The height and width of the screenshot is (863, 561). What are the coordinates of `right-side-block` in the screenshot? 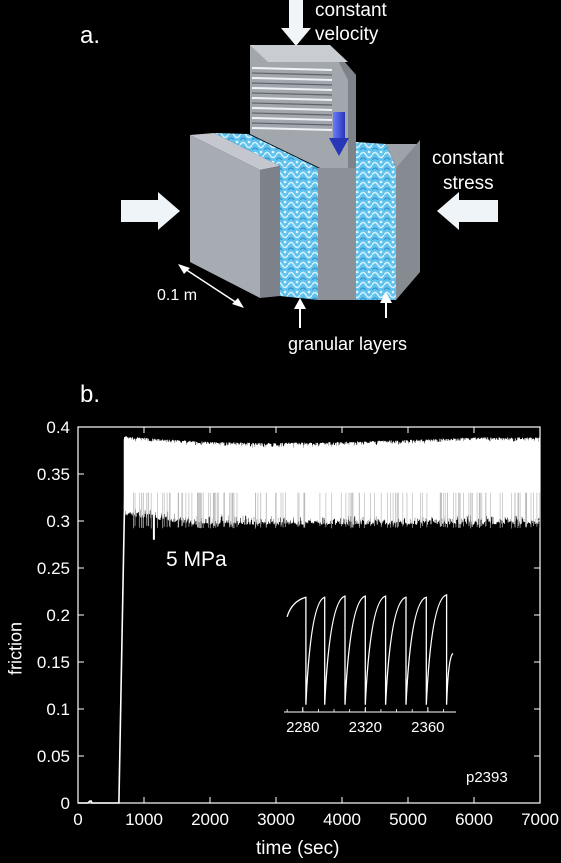 It's located at (403, 220).